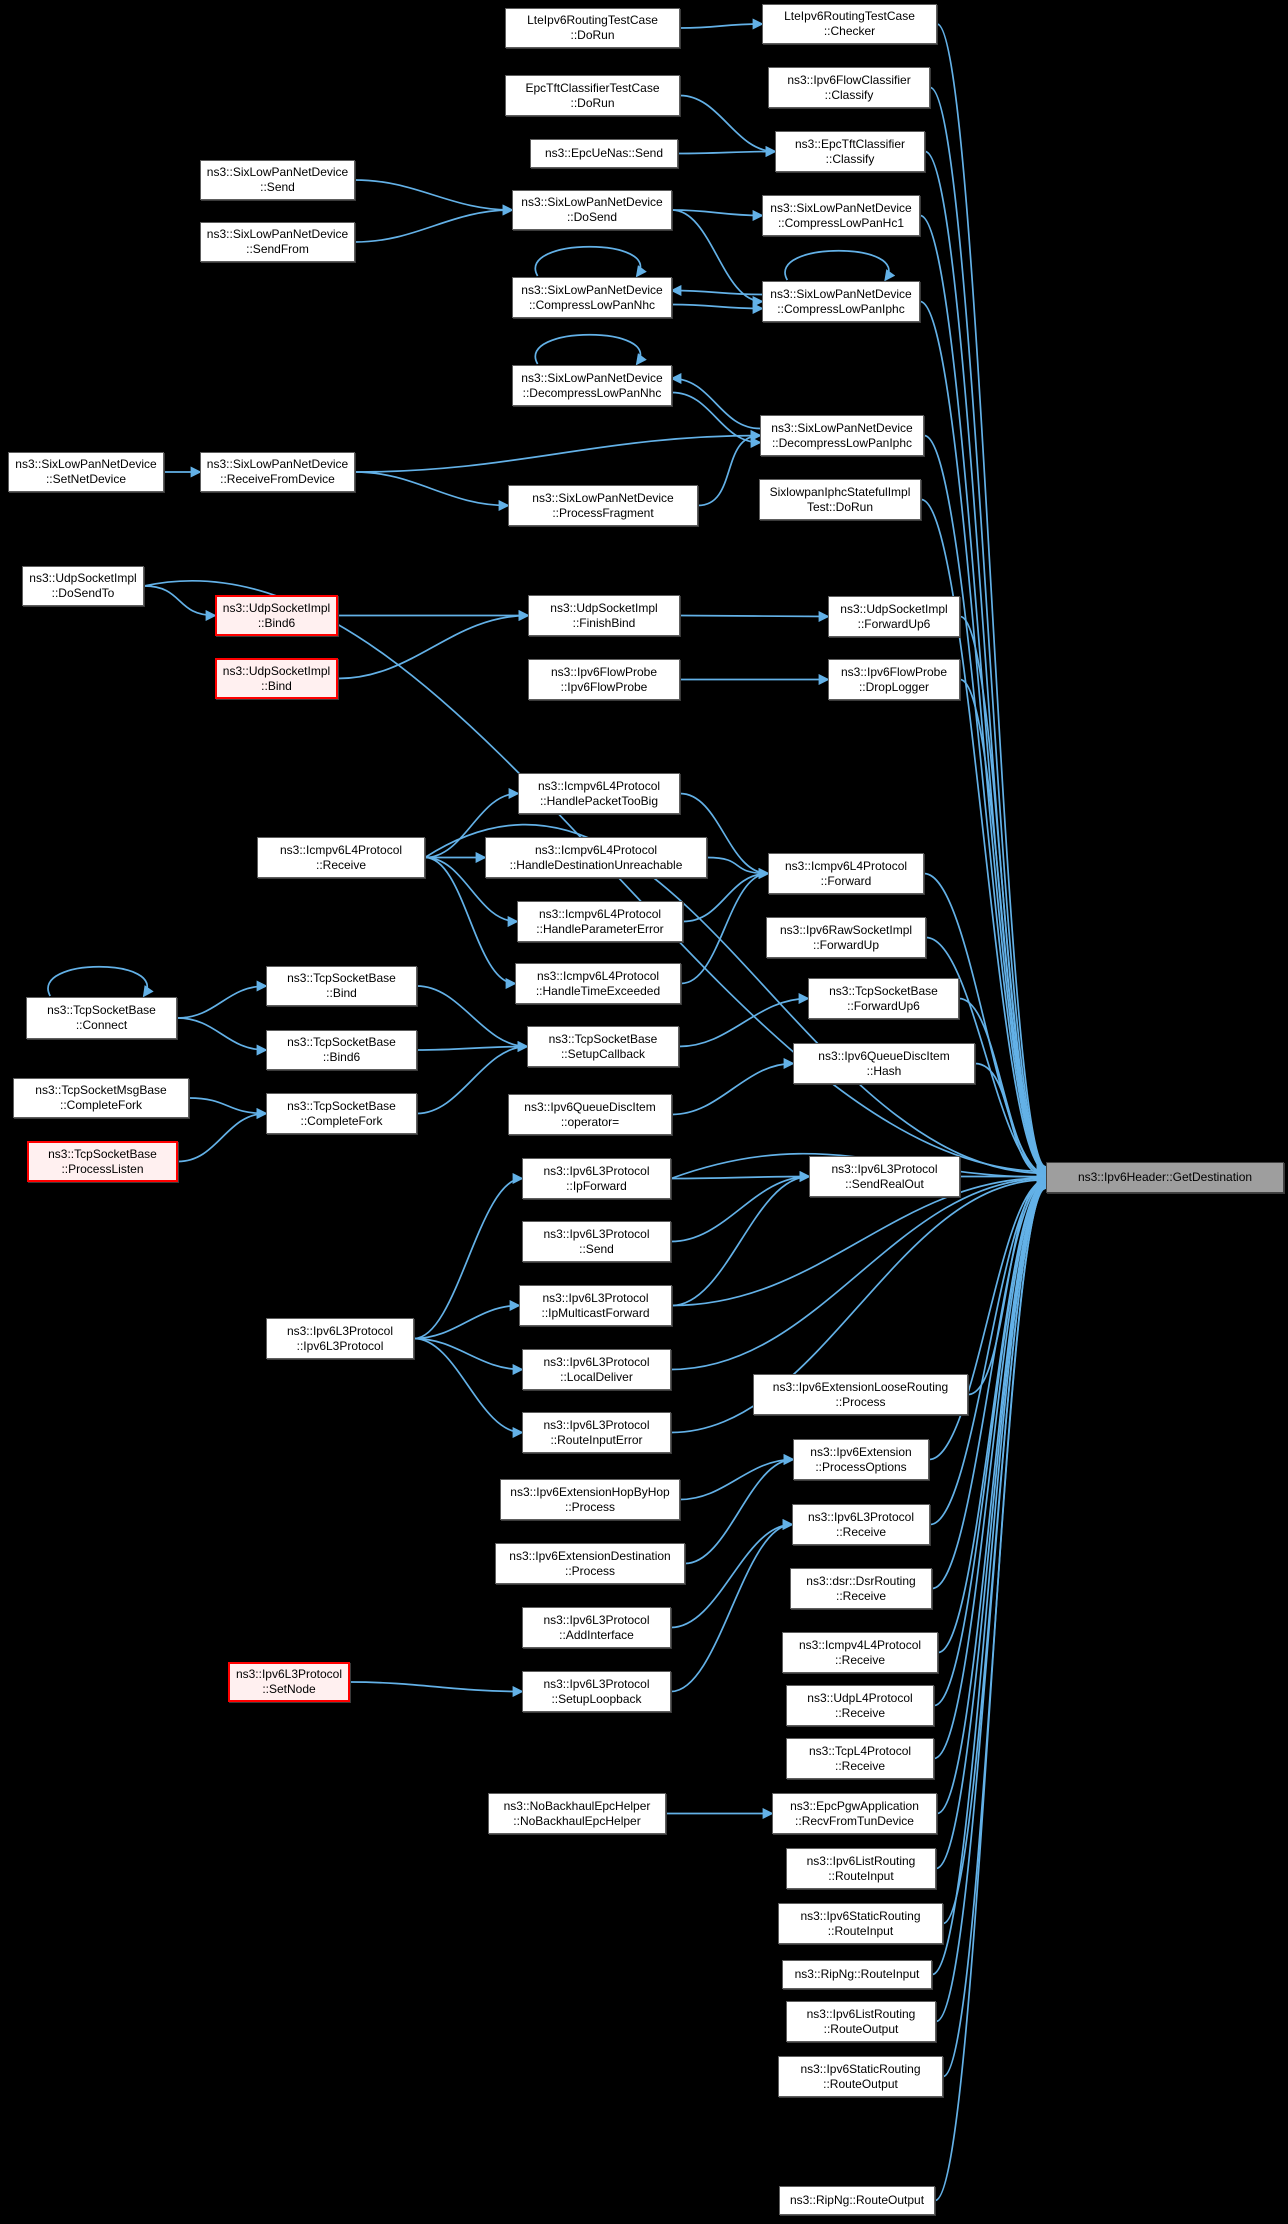 The image size is (1288, 2224). Describe the element at coordinates (861, 1524) in the screenshot. I see `node-l3receive: ns3::Ipv6L3Protocol::Receive` at that location.